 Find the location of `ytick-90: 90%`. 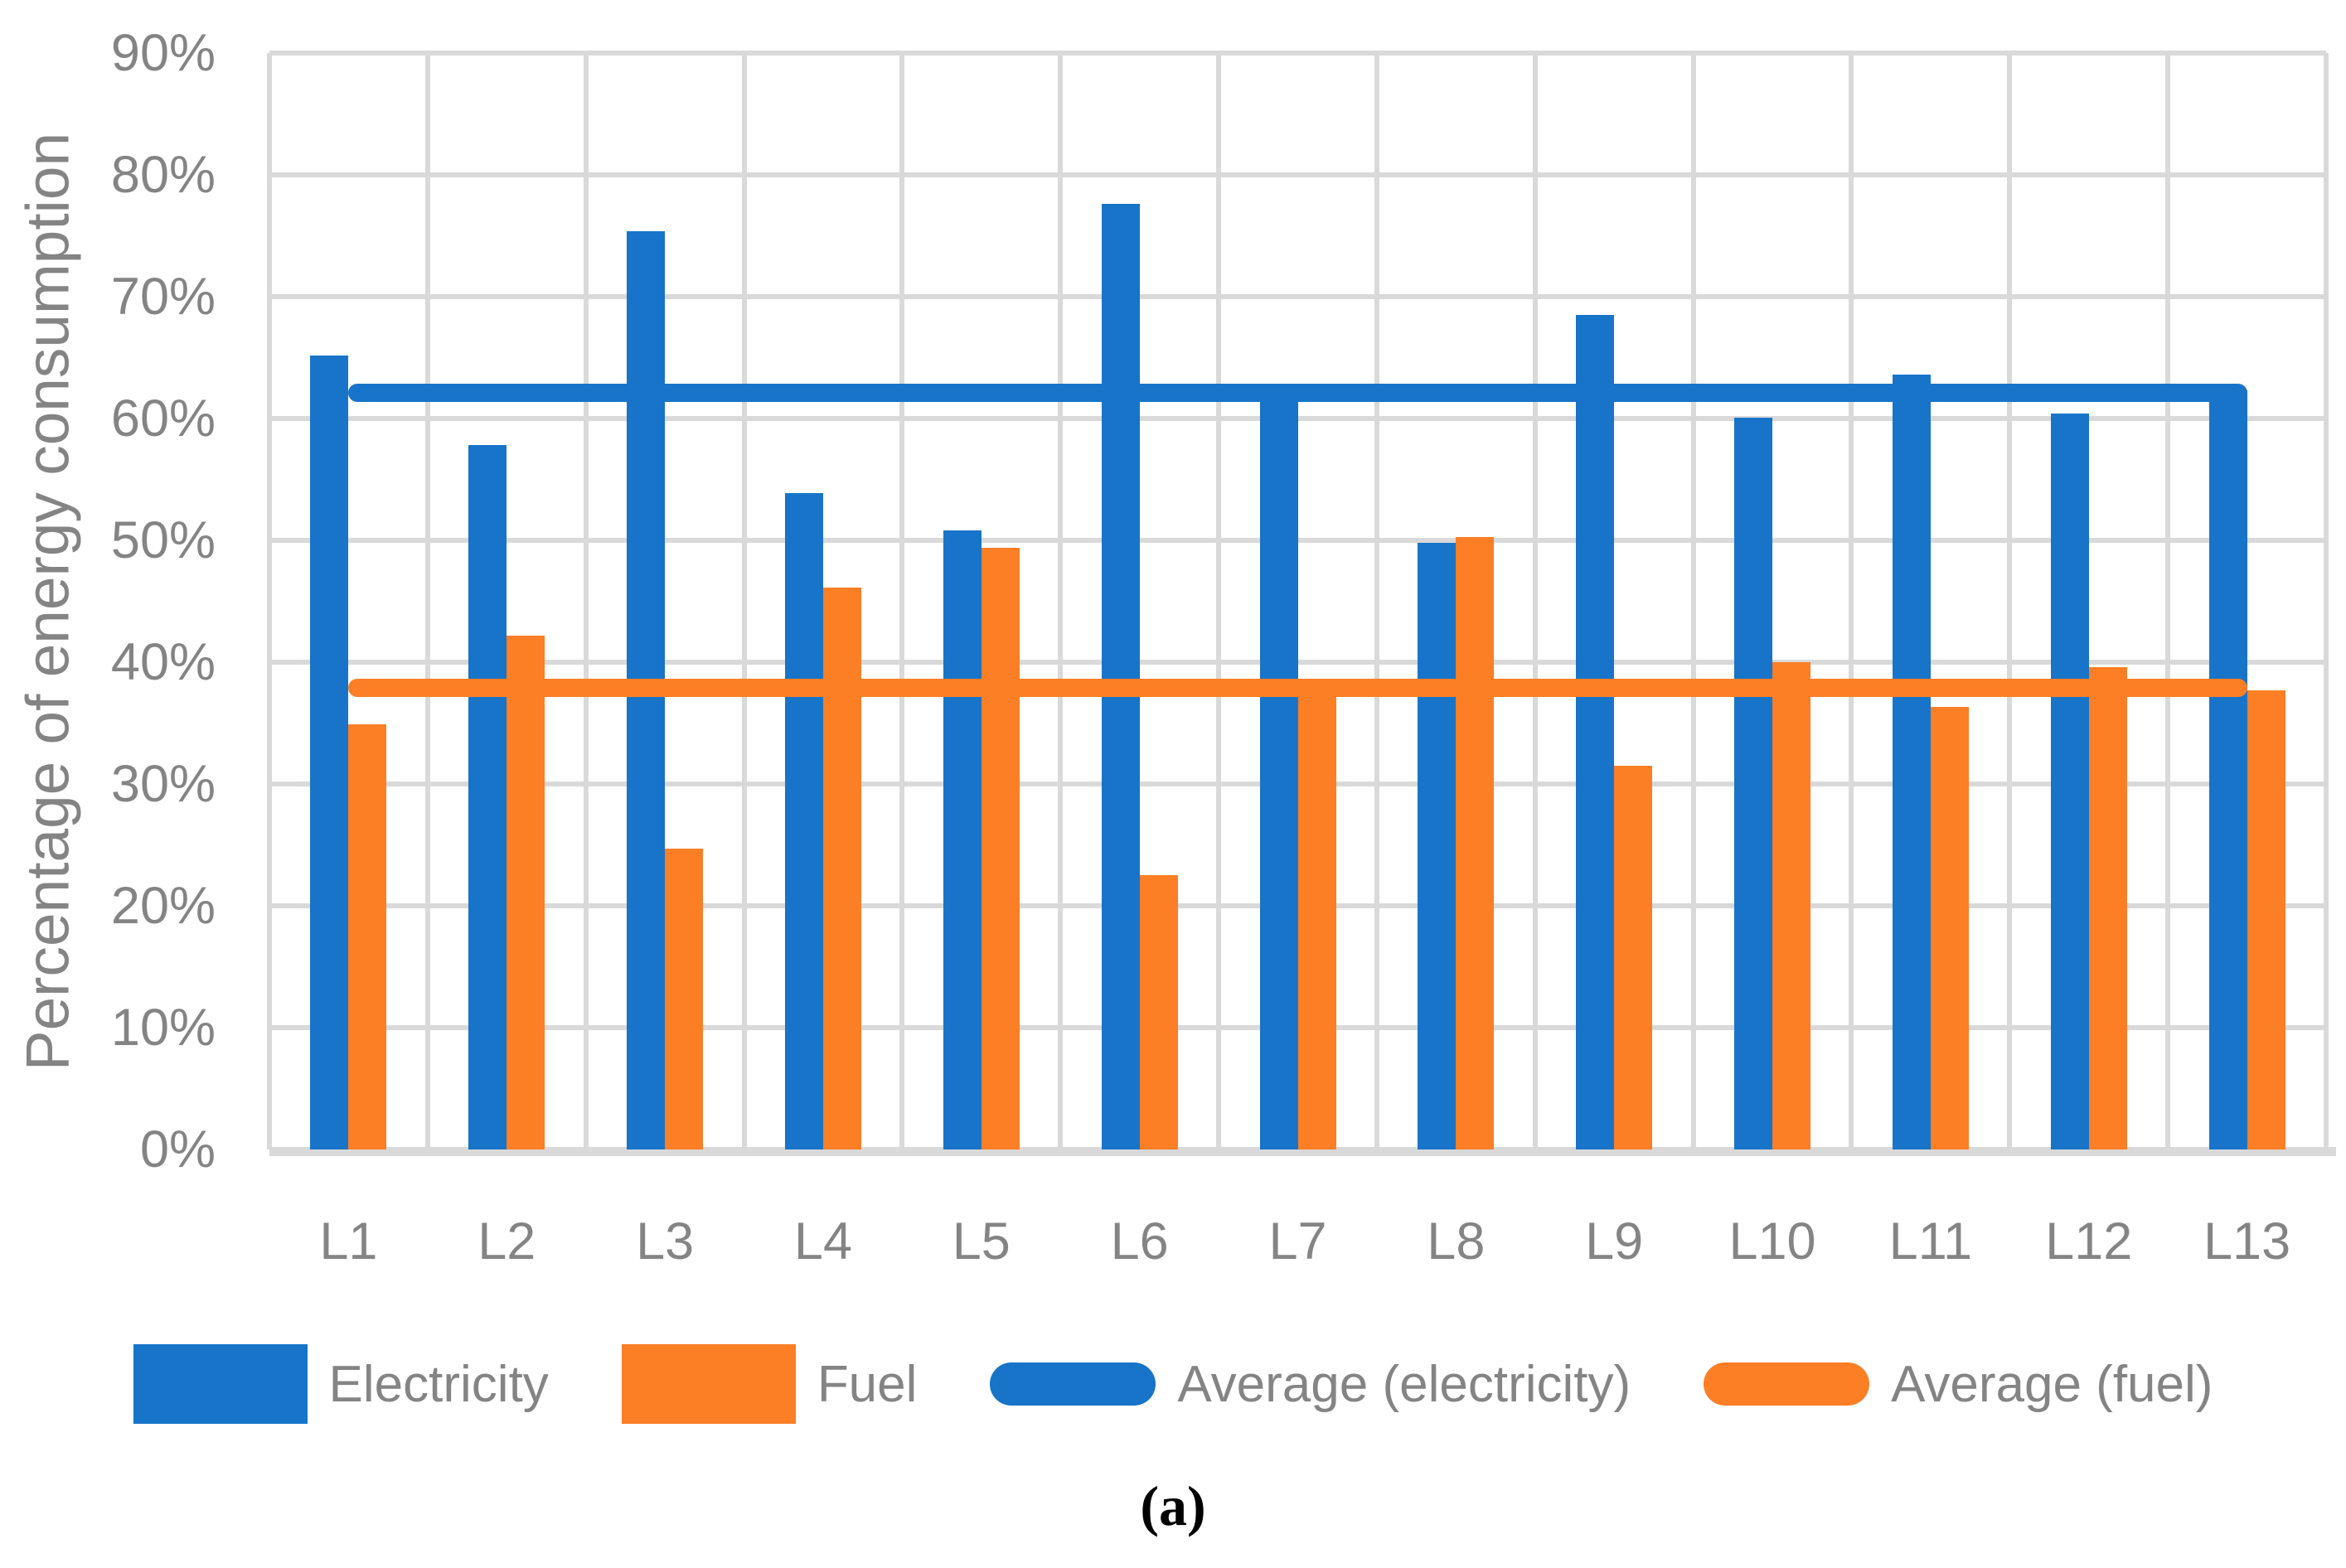

ytick-90: 90% is located at coordinates (163, 53).